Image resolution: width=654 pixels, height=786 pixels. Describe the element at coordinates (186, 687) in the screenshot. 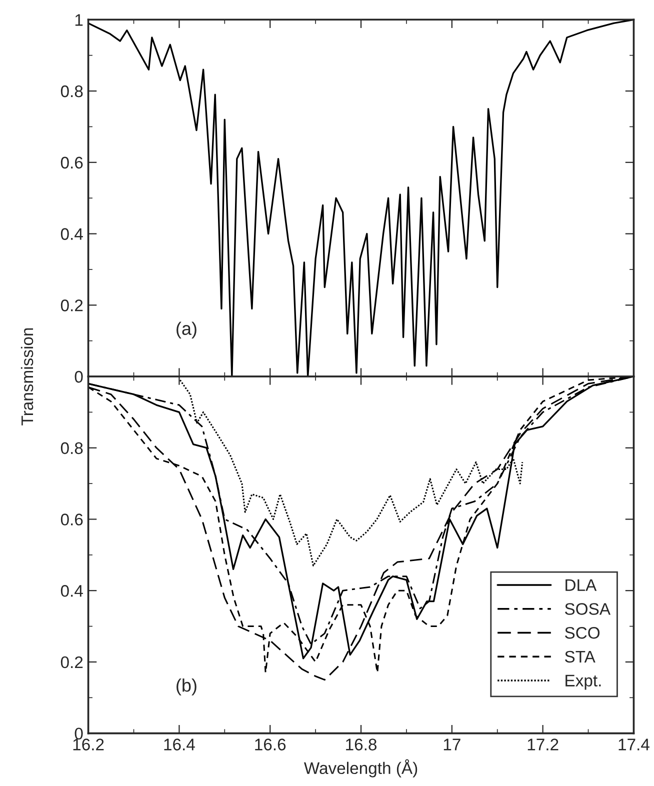

I see `annotation: (b)` at that location.